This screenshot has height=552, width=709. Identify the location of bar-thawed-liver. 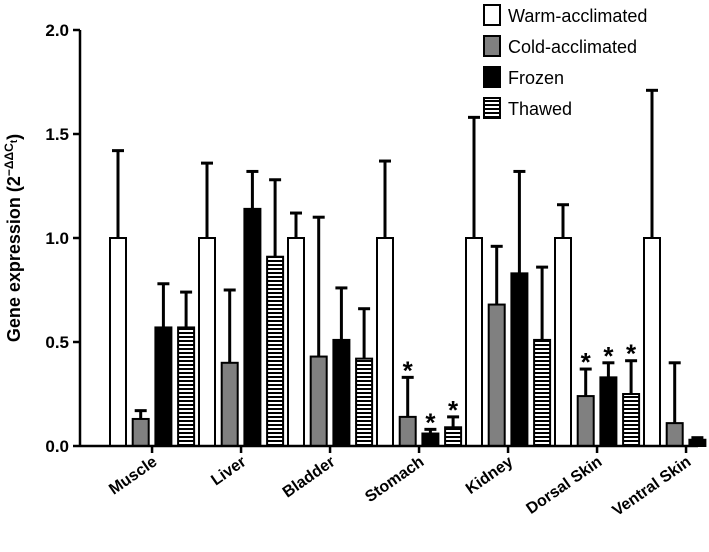
(275, 351).